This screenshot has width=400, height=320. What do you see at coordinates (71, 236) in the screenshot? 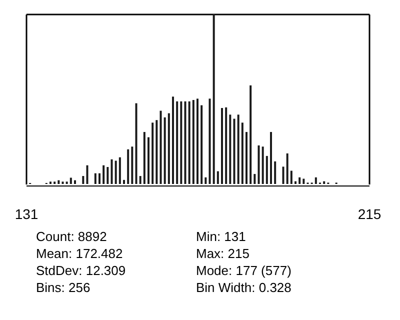
I see `text: Count: 8892` at bounding box center [71, 236].